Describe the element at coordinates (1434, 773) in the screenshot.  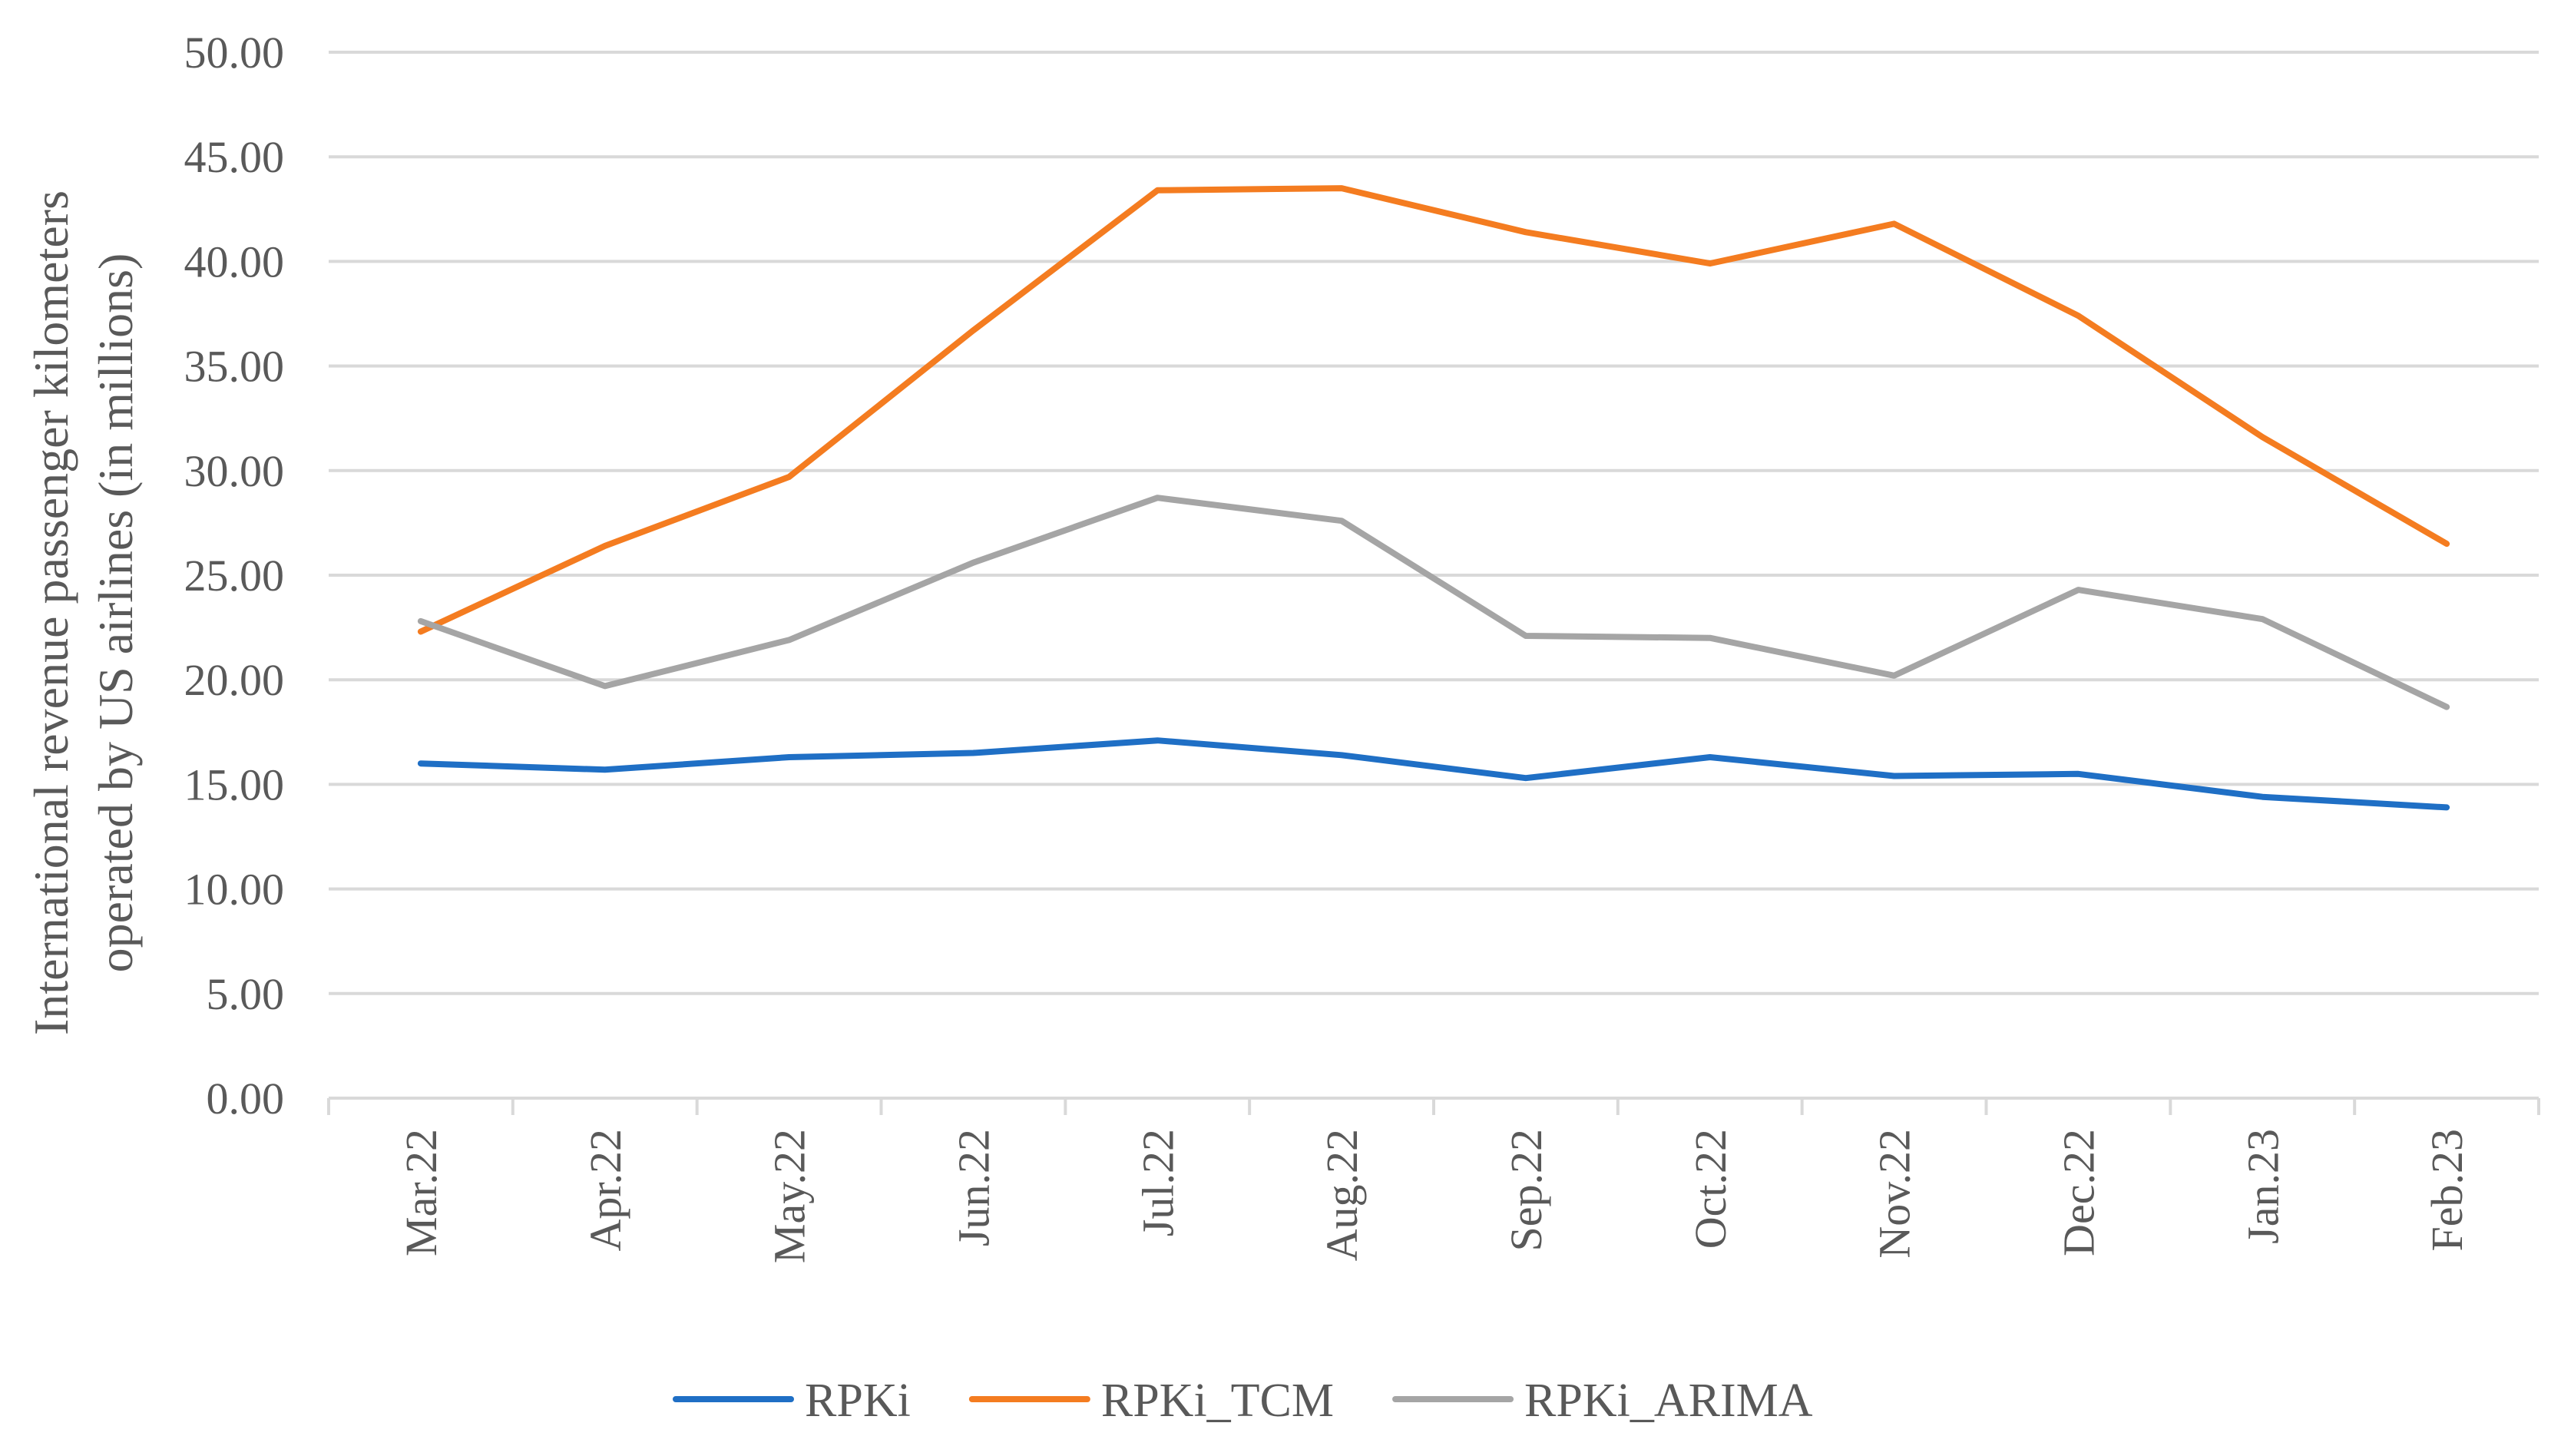
I see `series-line-rpki` at that location.